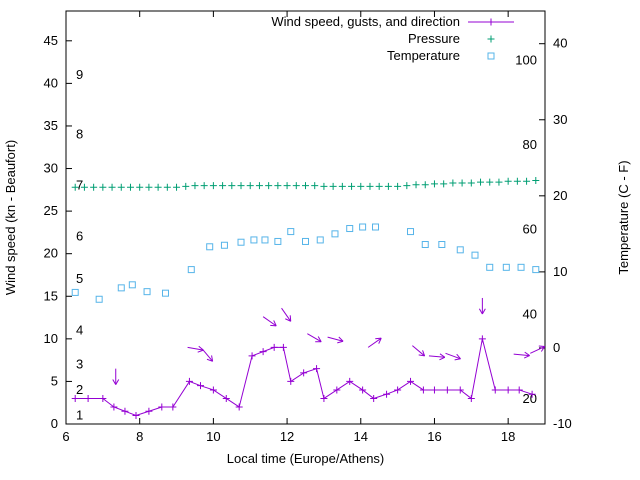 This screenshot has height=480, width=640. I want to click on series-temperature, so click(305, 263).